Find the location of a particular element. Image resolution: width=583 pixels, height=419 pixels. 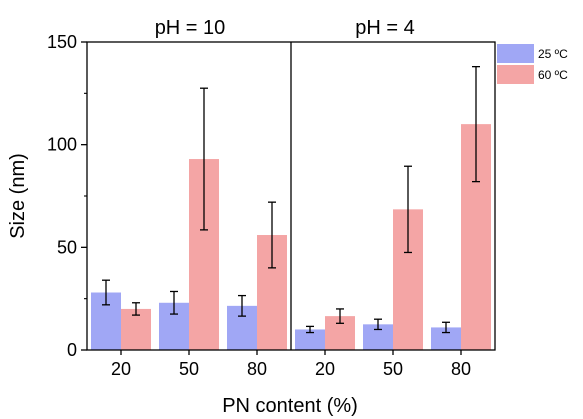

error-bar-ph4-50-s1 is located at coordinates (408, 209).